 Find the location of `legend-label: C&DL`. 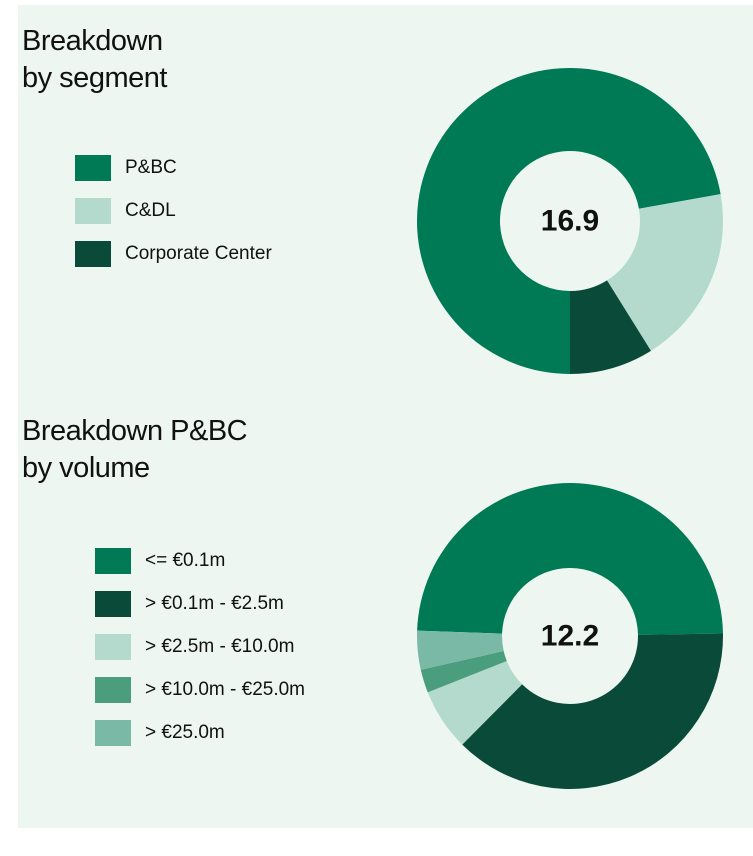

legend-label: C&DL is located at coordinates (150, 210).